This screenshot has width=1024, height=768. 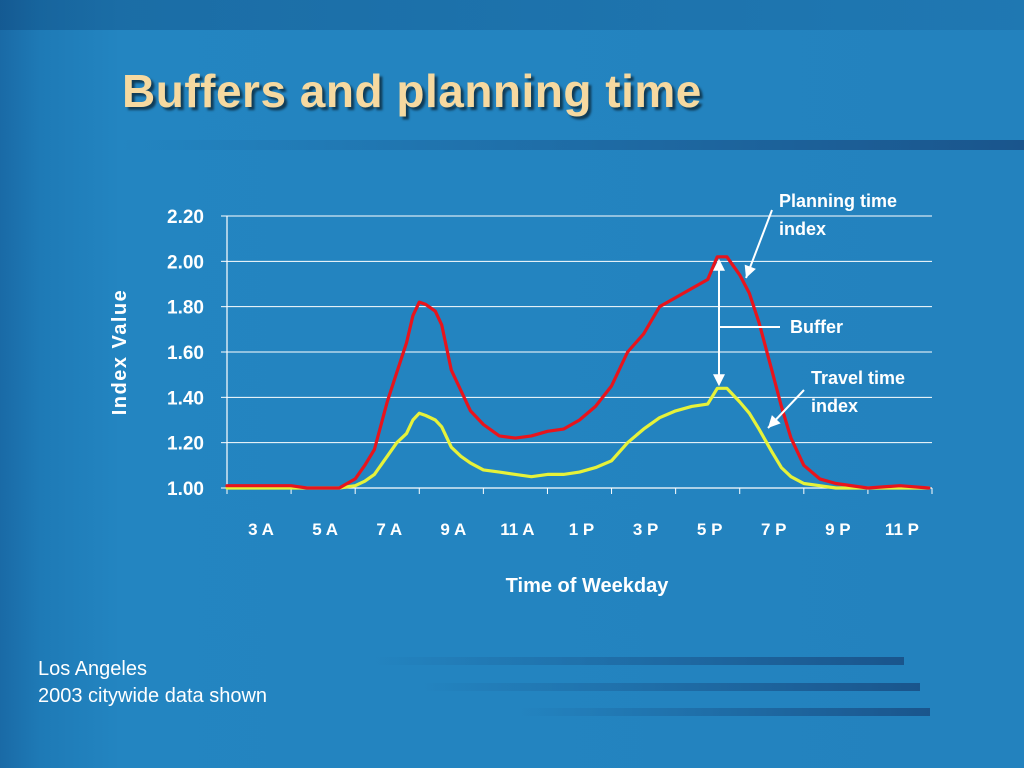 I want to click on x-tick-label: 1 P, so click(x=582, y=529).